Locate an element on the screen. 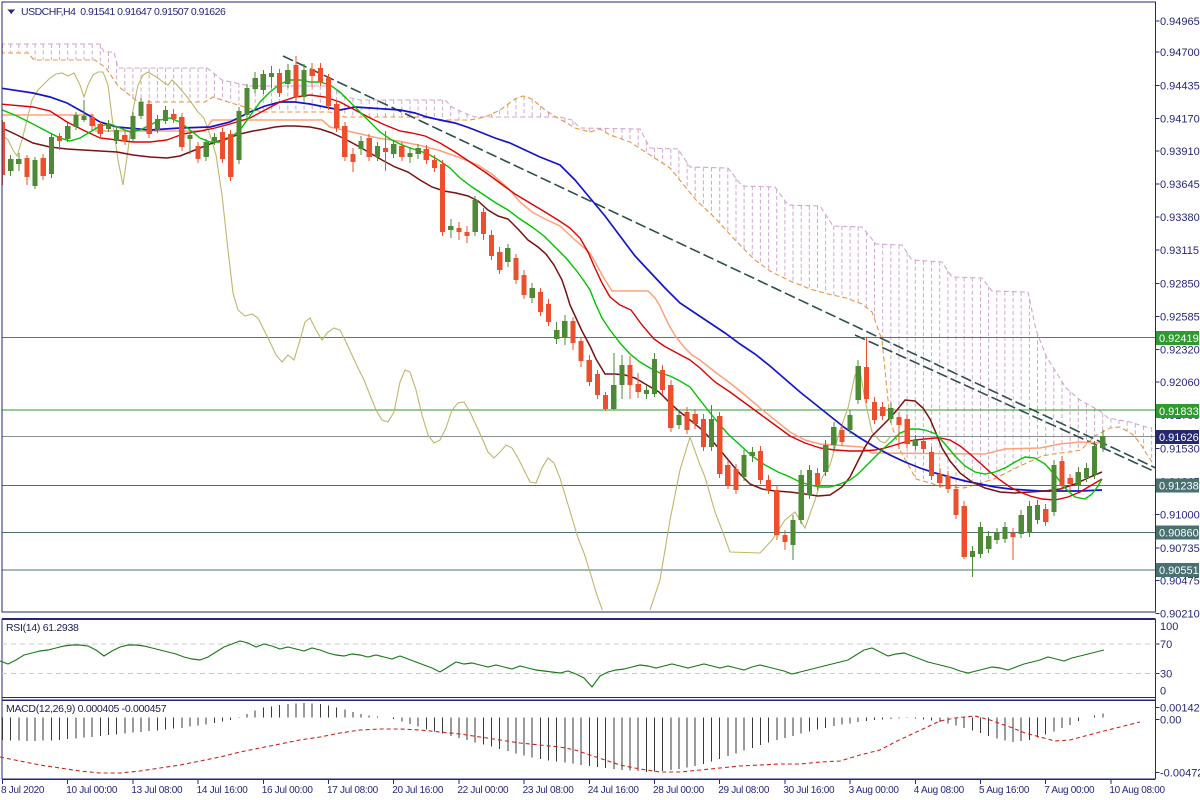  svg-text: 4 Aug 08:00 is located at coordinates (939, 790).